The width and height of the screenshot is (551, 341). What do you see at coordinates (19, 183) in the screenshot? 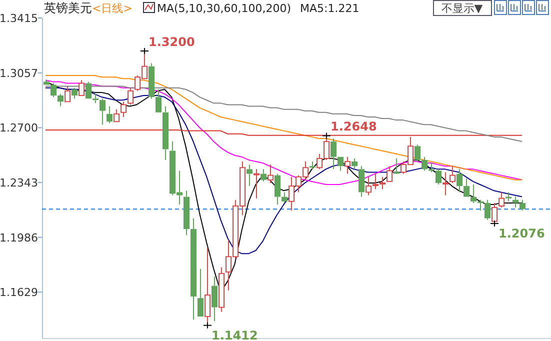
I see `y-tick-label: 1.2343` at bounding box center [19, 183].